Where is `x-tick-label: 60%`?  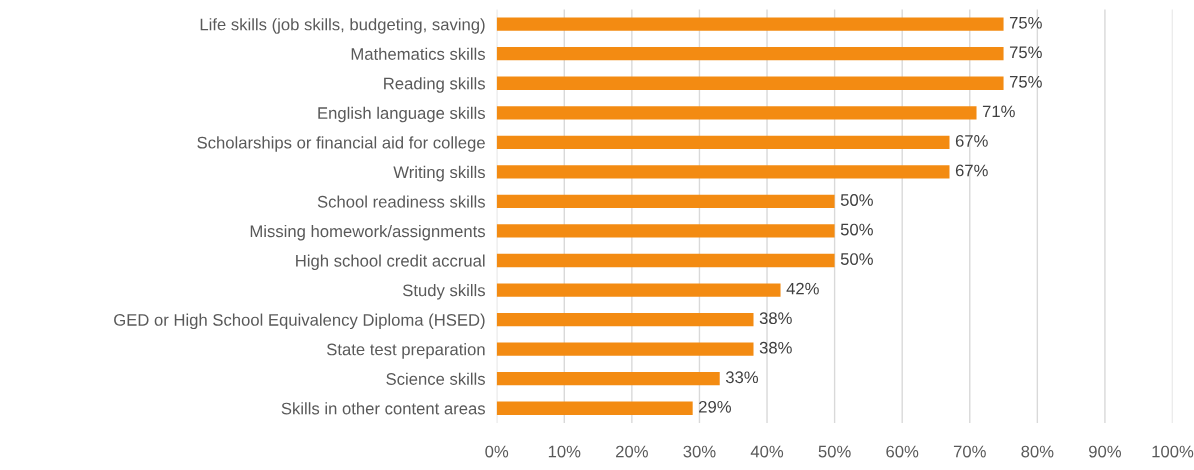 x-tick-label: 60% is located at coordinates (902, 451).